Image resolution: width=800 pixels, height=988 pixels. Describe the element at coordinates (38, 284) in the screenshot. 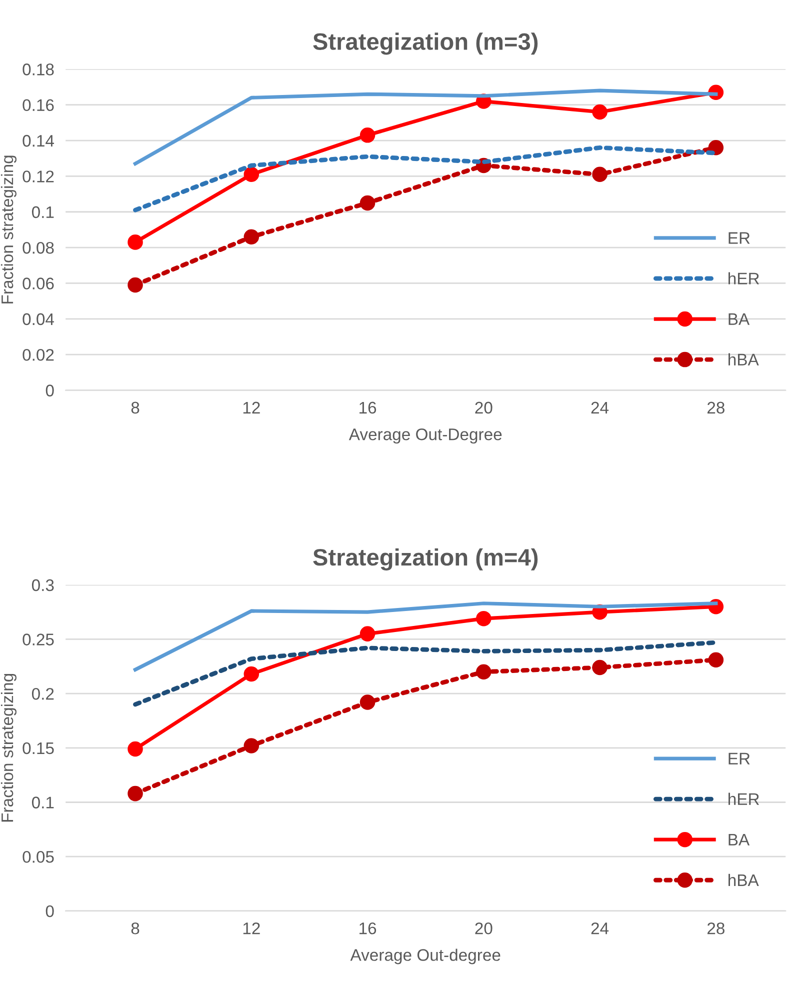

I see `y-tick-label: 0.06` at that location.